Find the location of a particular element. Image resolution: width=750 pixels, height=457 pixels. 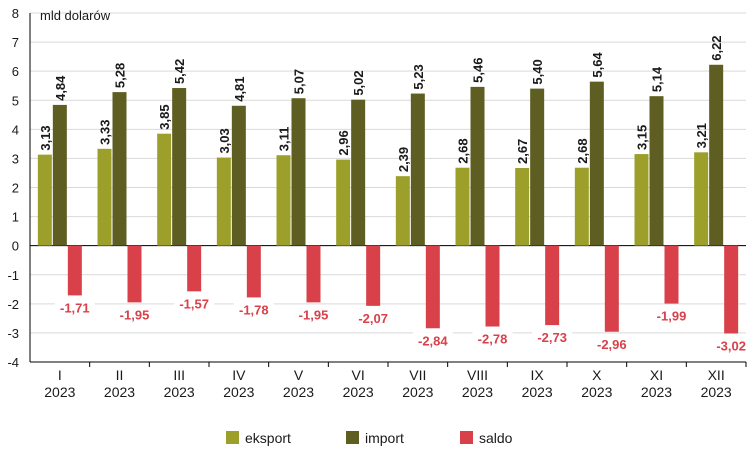

data-label-import: 5,23 is located at coordinates (418, 76).